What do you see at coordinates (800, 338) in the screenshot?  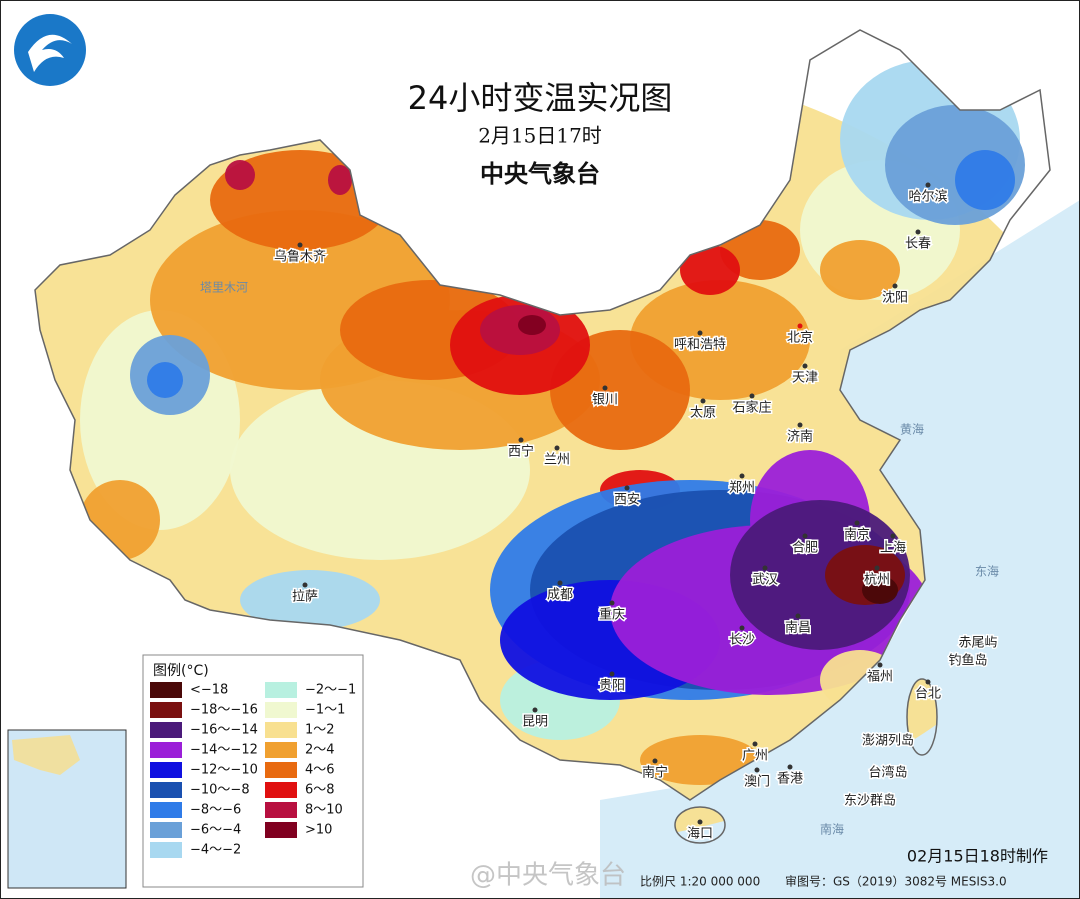 I see `city-label: 北京` at bounding box center [800, 338].